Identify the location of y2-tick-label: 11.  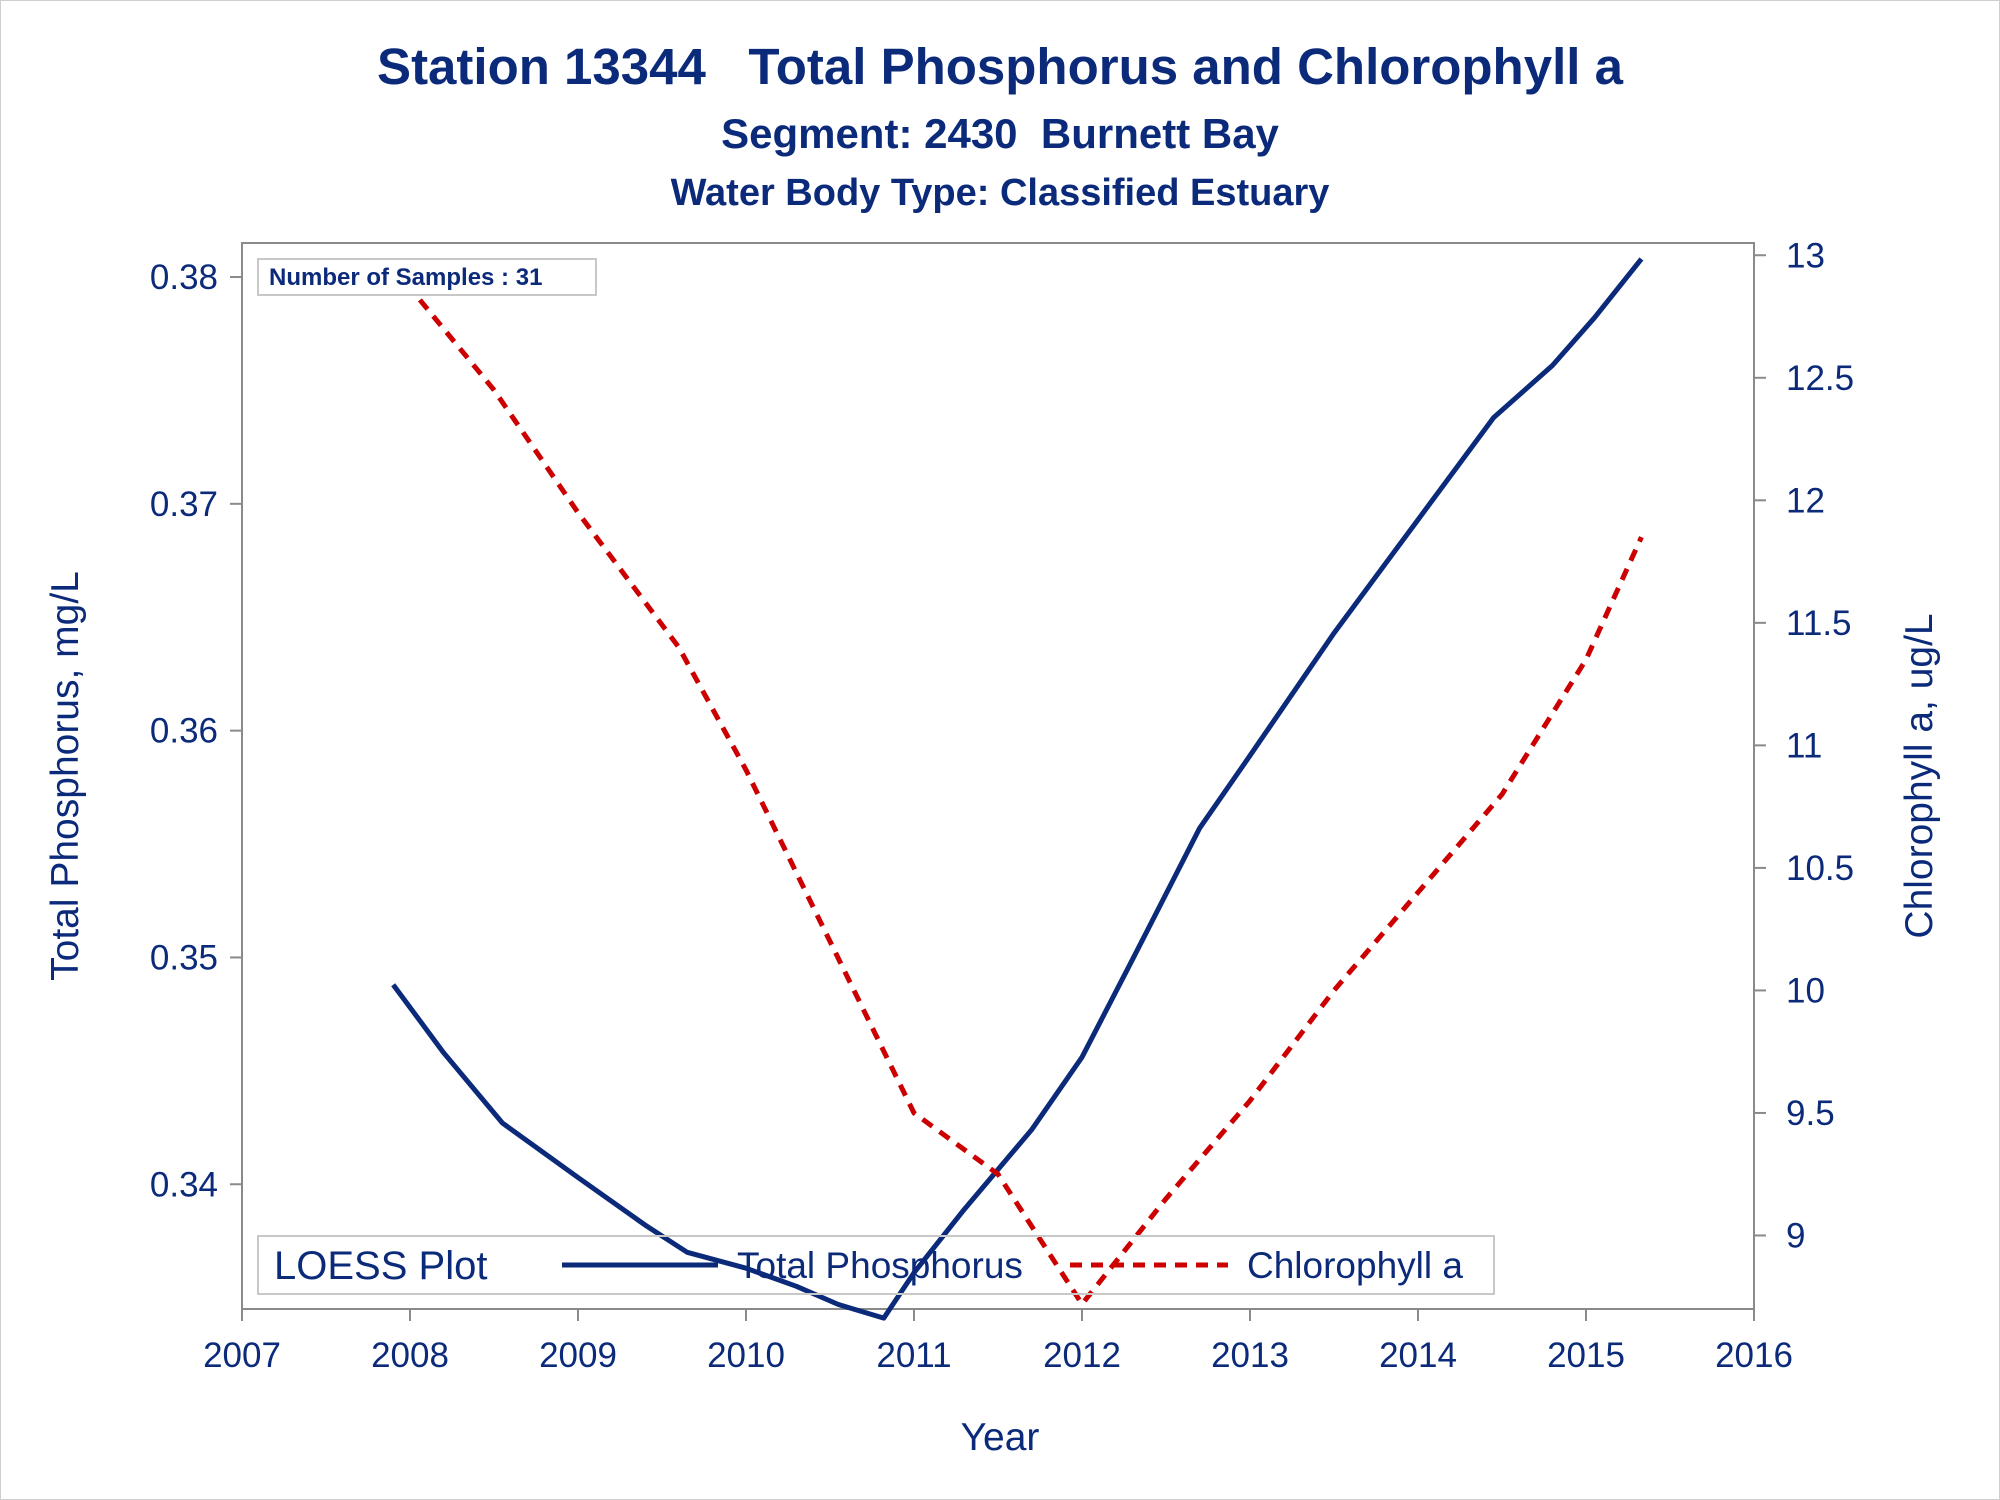
(1804, 745).